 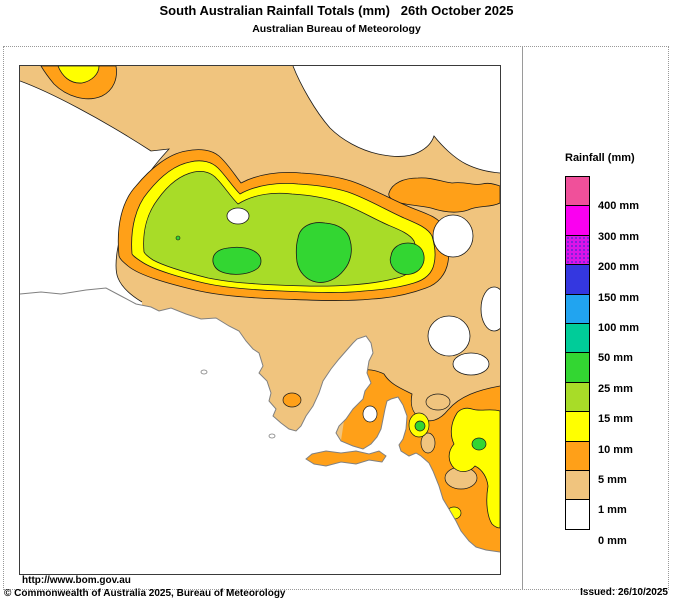 What do you see at coordinates (615, 419) in the screenshot?
I see `legend-label: 15 mm` at bounding box center [615, 419].